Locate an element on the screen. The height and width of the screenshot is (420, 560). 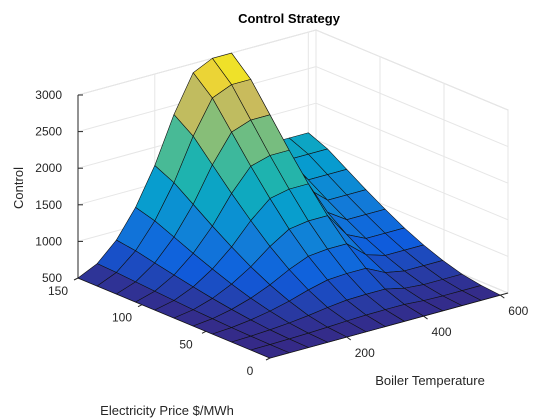
y-tick-label: 0 is located at coordinates (250, 371).